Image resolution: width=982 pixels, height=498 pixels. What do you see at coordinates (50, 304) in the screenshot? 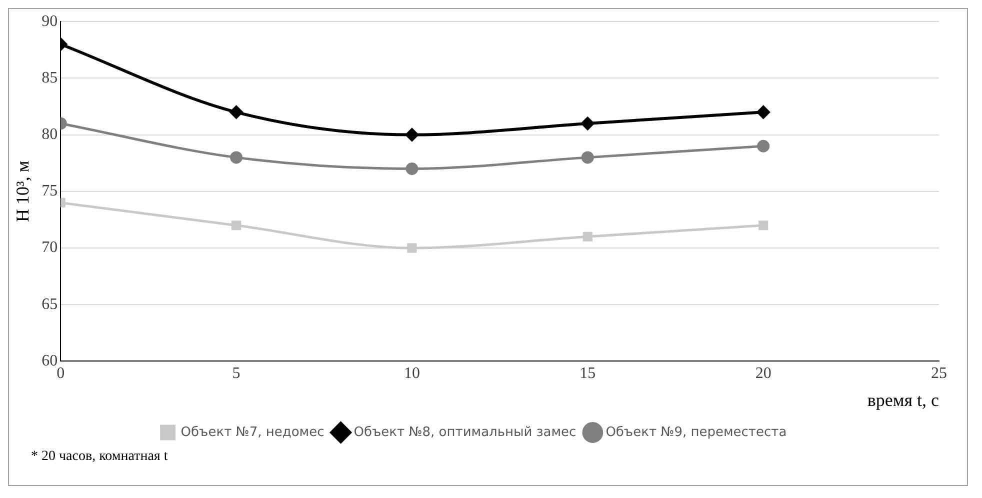
I see `y-tick-label: 65` at bounding box center [50, 304].